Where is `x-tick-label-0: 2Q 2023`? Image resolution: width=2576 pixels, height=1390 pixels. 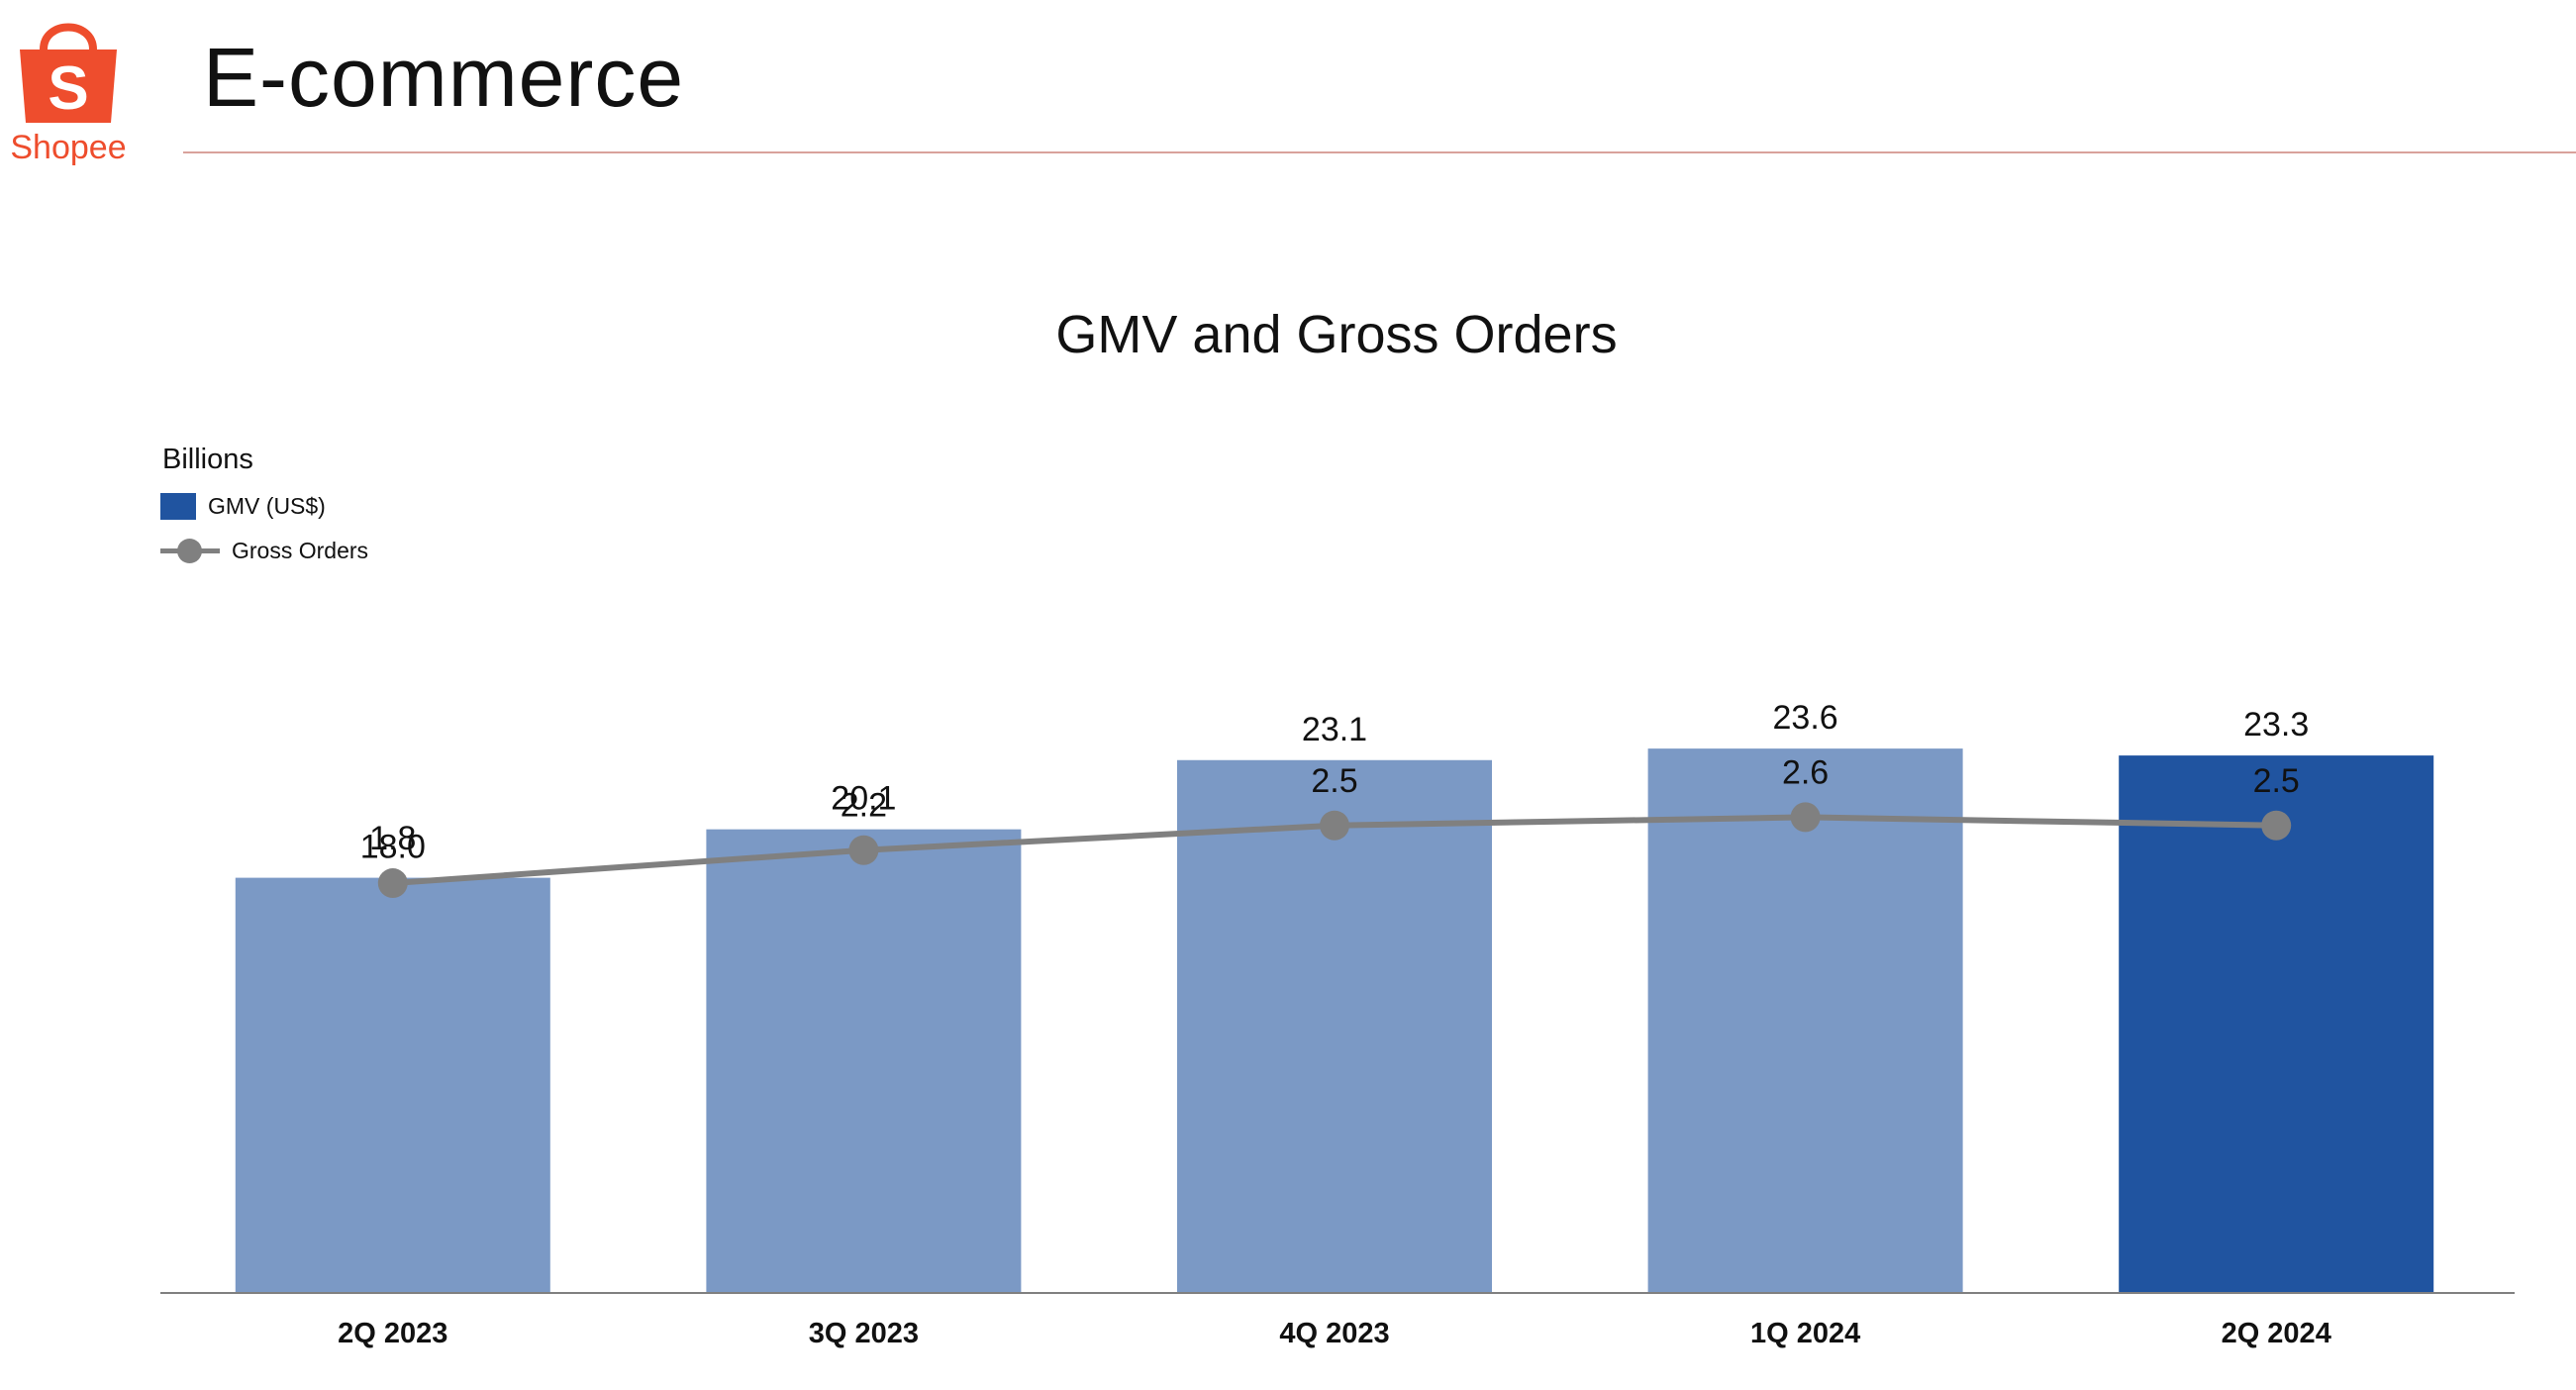
x-tick-label-0: 2Q 2023 is located at coordinates (393, 1333).